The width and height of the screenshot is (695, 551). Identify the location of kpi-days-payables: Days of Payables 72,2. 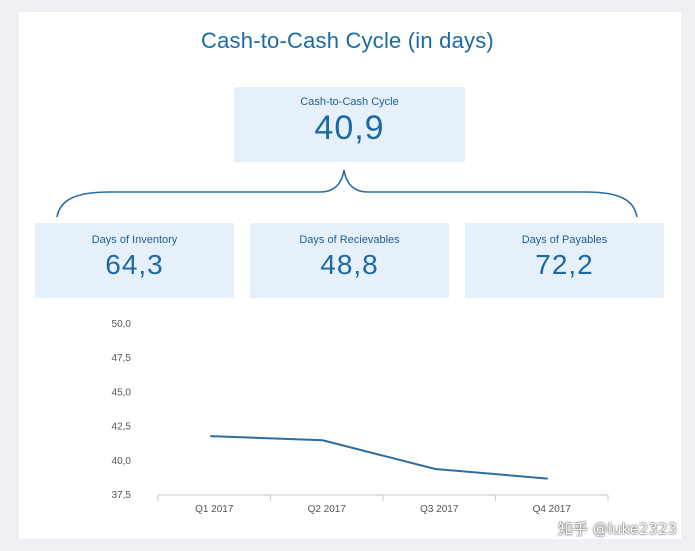
(564, 260).